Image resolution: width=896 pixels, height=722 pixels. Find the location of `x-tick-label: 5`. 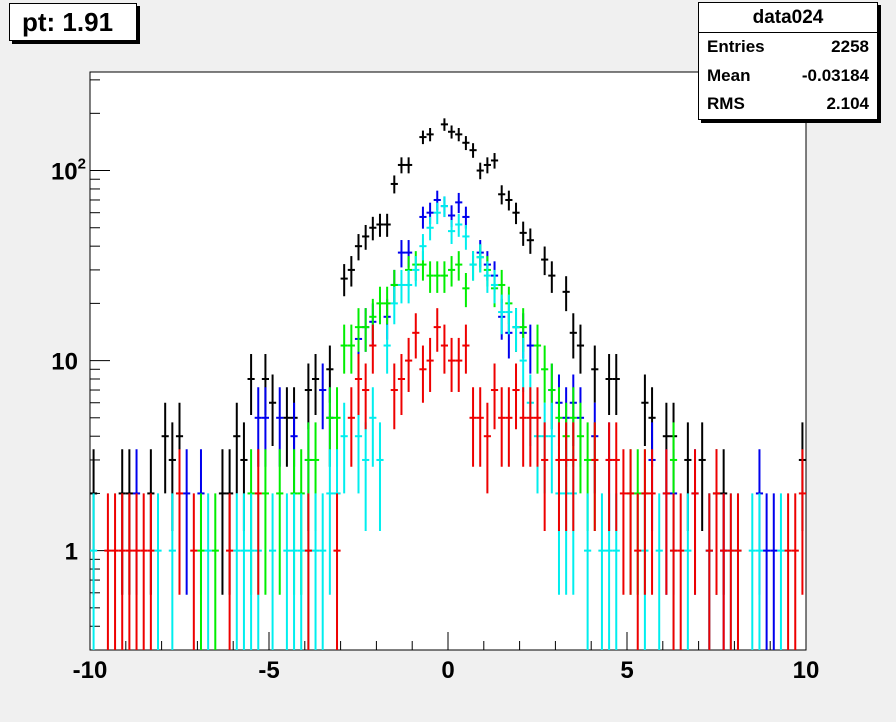

x-tick-label: 5 is located at coordinates (626, 670).